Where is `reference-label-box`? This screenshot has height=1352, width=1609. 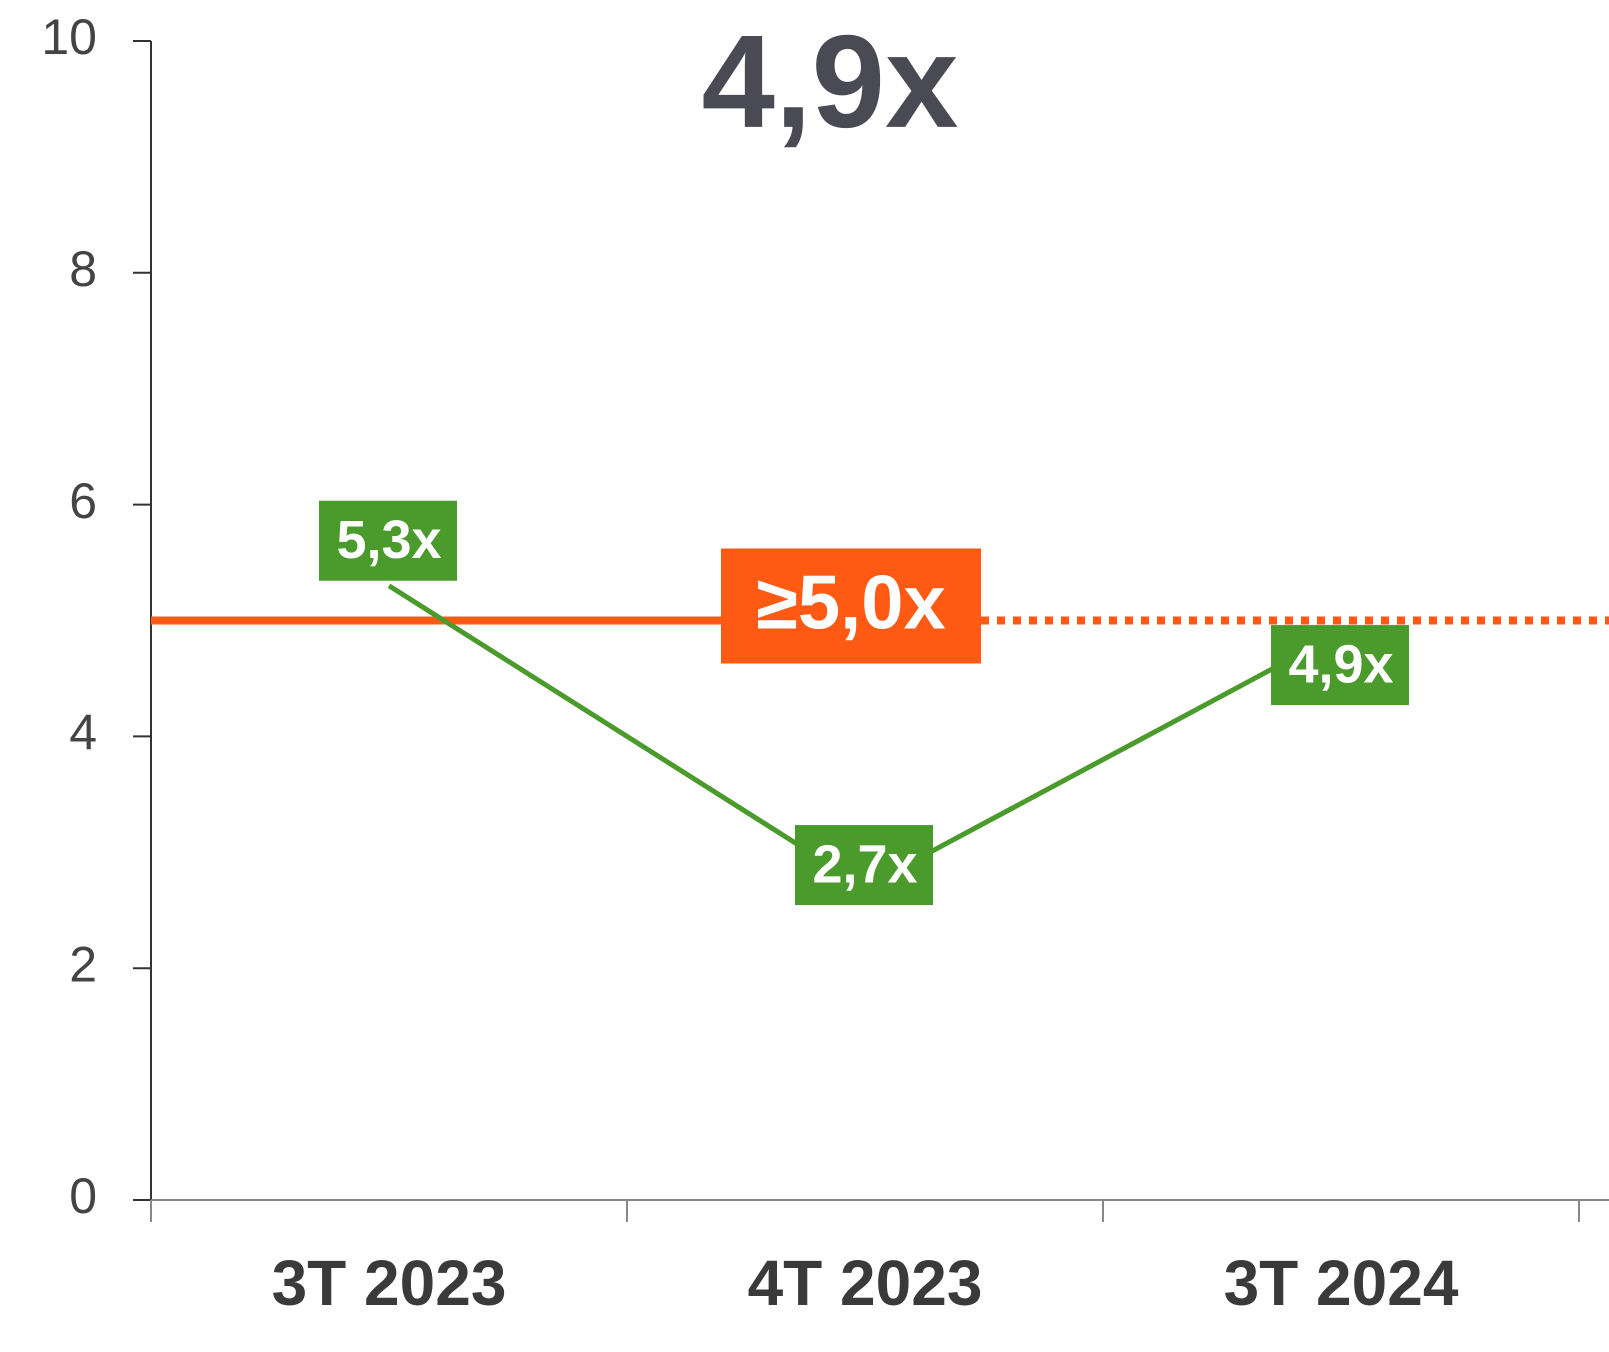 reference-label-box is located at coordinates (851, 606).